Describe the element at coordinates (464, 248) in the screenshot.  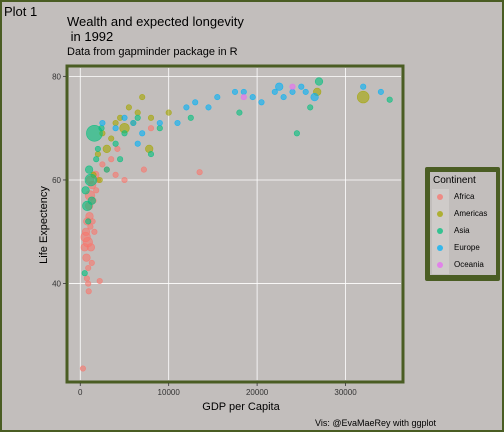
I see `legend-item-europe: Europe` at that location.